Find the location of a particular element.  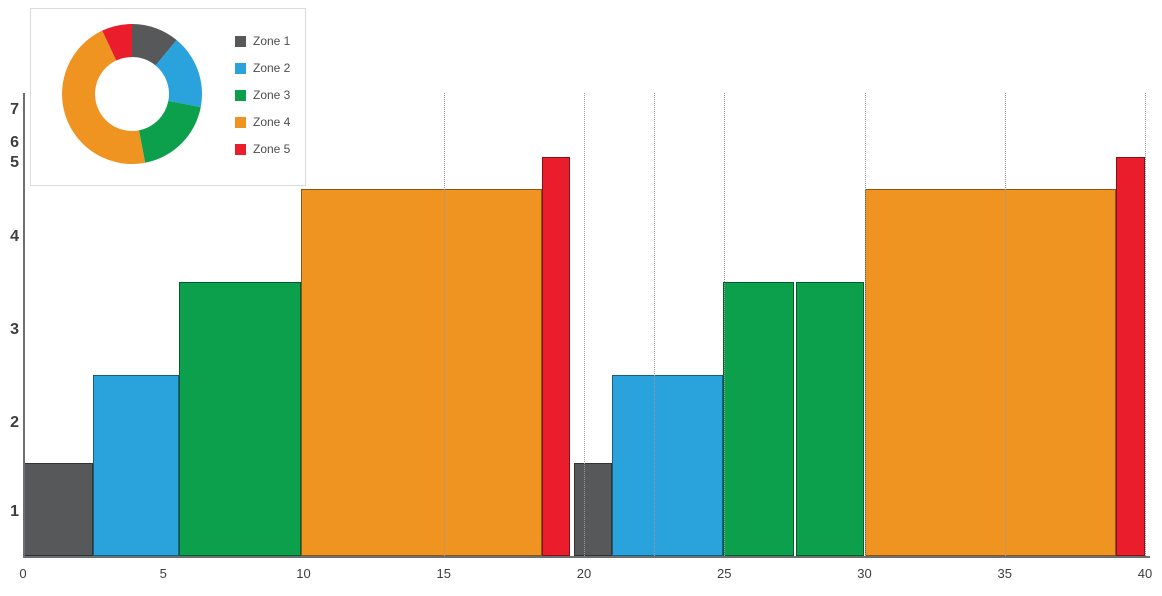

legend-label: Zone 3 is located at coordinates (272, 95).